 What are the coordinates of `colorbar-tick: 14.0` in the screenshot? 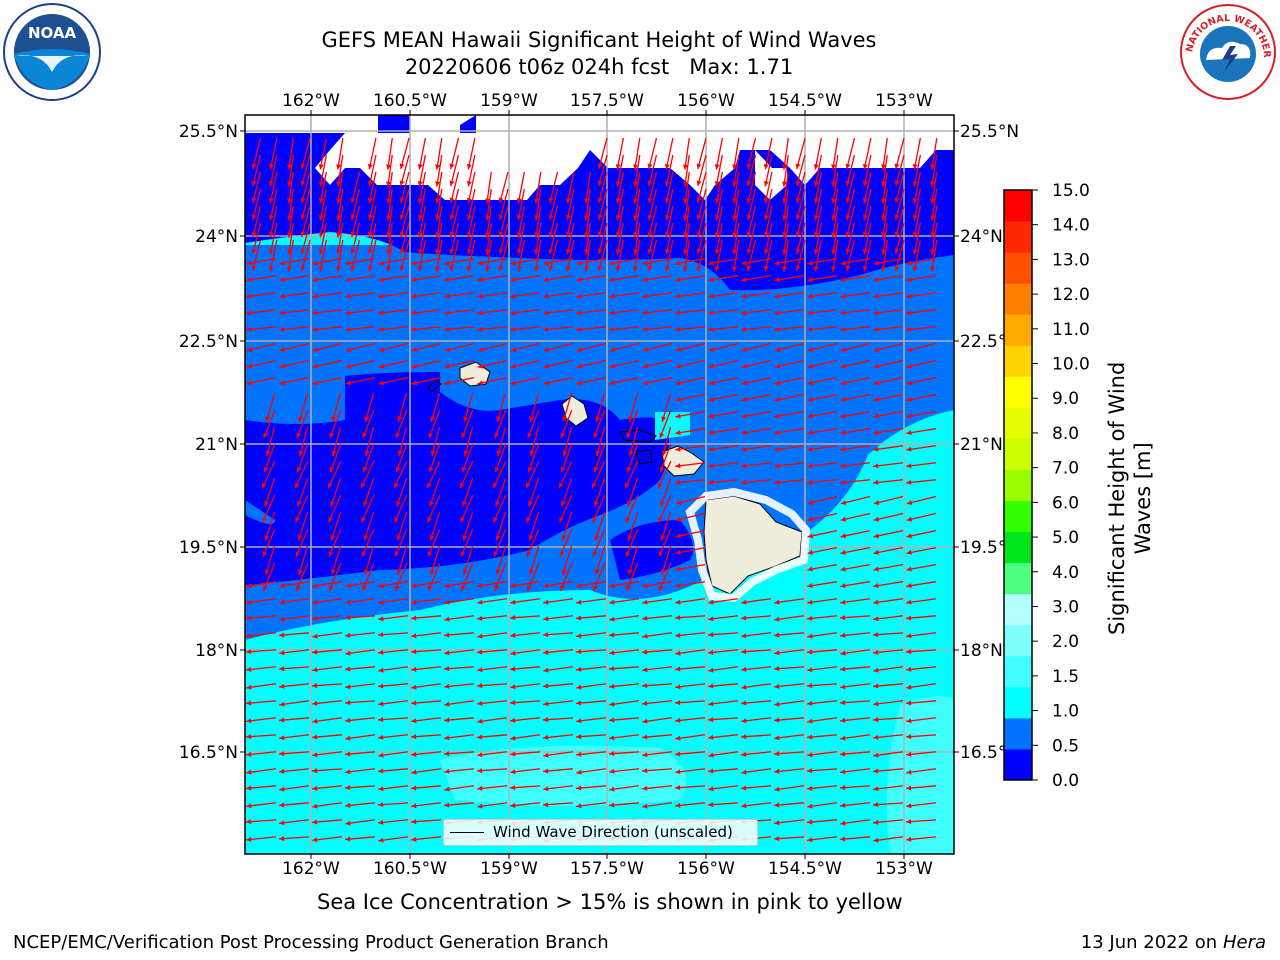 It's located at (1071, 226).